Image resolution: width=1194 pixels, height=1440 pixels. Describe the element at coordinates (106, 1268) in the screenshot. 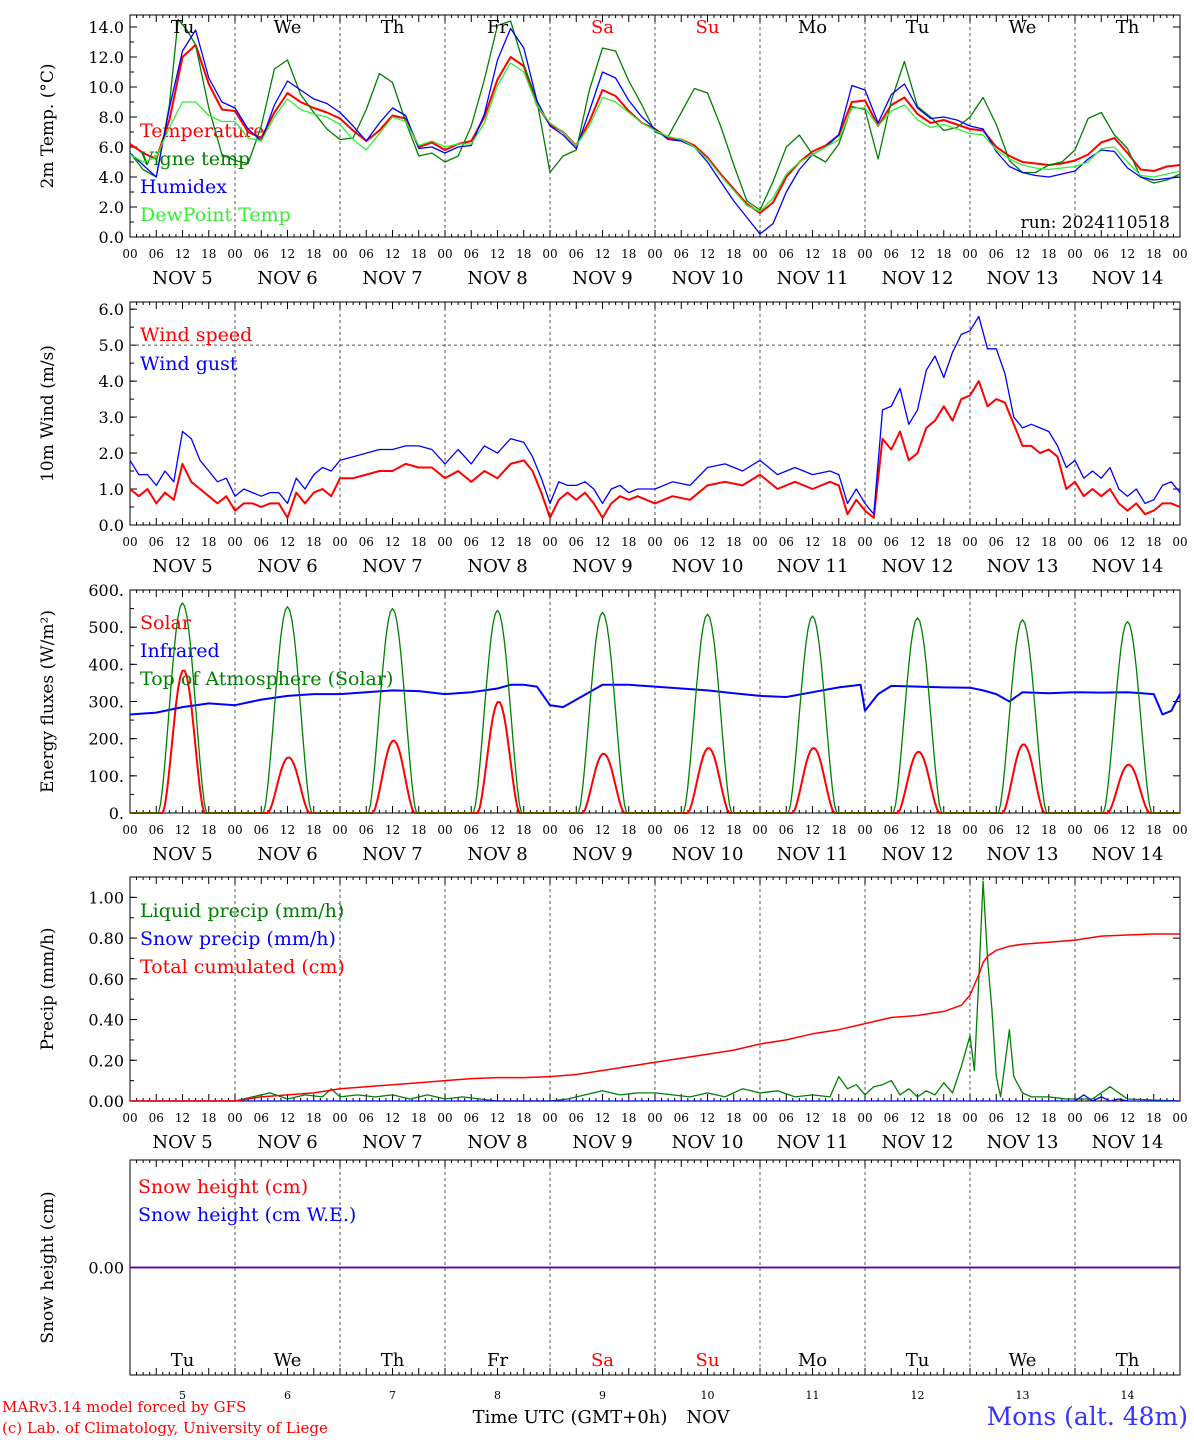

I see `y-tick-label: 0.00` at that location.